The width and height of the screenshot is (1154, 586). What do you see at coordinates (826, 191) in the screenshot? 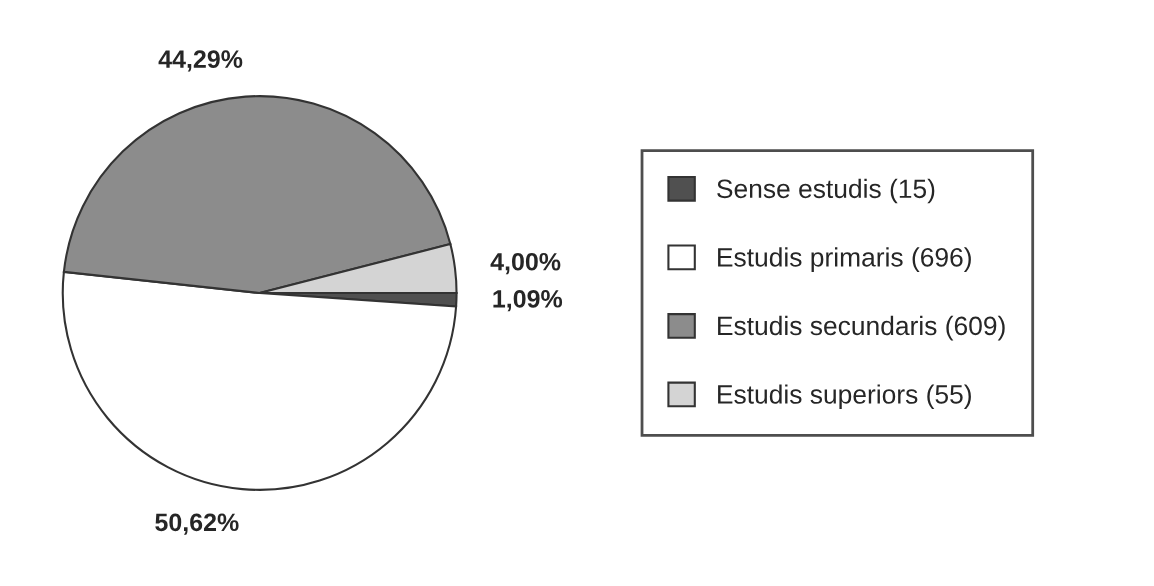
I see `legend-label: Sense estudis (15)` at bounding box center [826, 191].